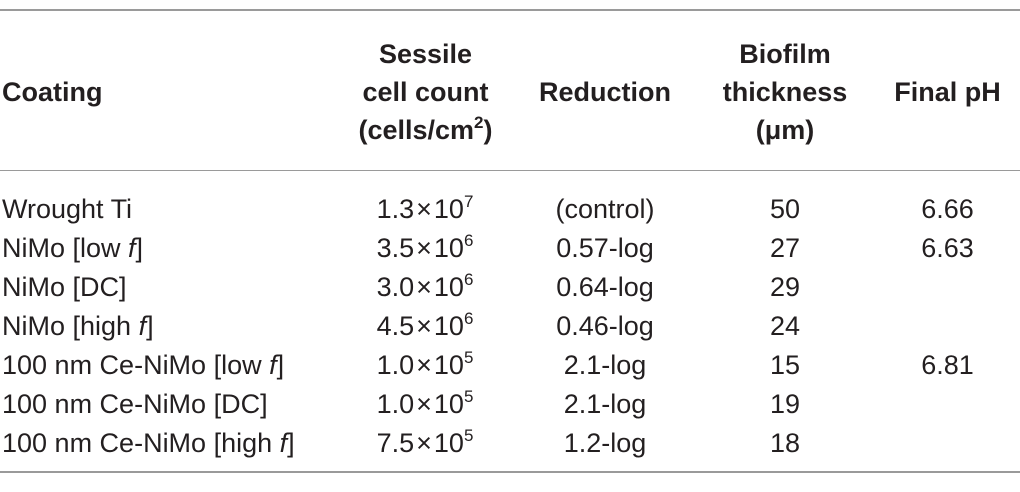  I want to click on table-bottom-rule, so click(510, 472).